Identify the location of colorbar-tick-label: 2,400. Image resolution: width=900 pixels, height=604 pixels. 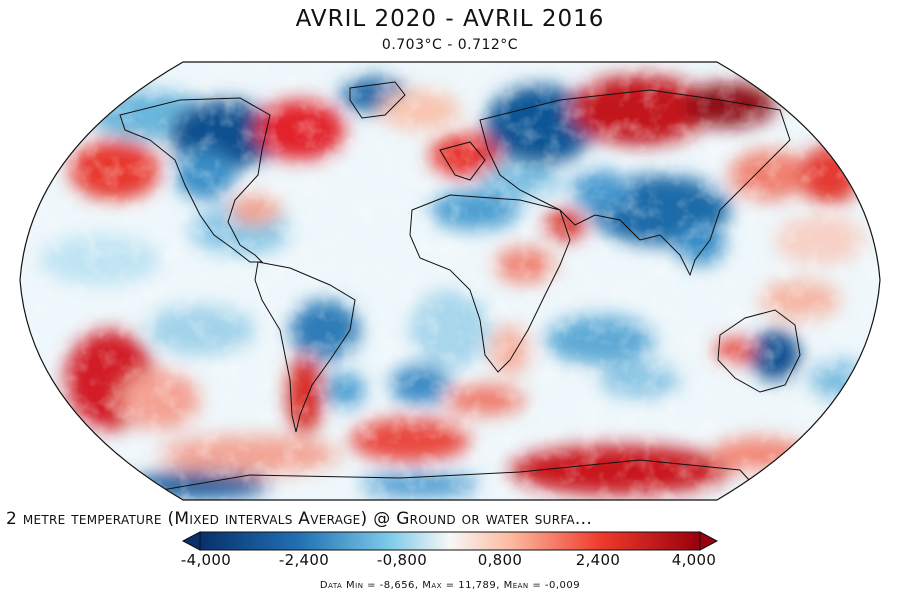
(598, 560).